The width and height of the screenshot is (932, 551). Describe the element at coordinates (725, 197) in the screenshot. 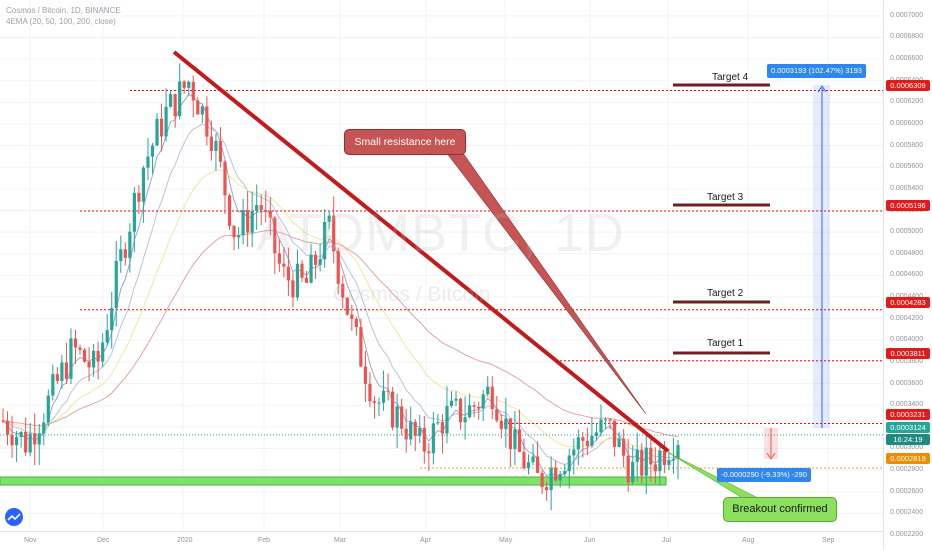

I see `target-3-label: Target 3` at that location.